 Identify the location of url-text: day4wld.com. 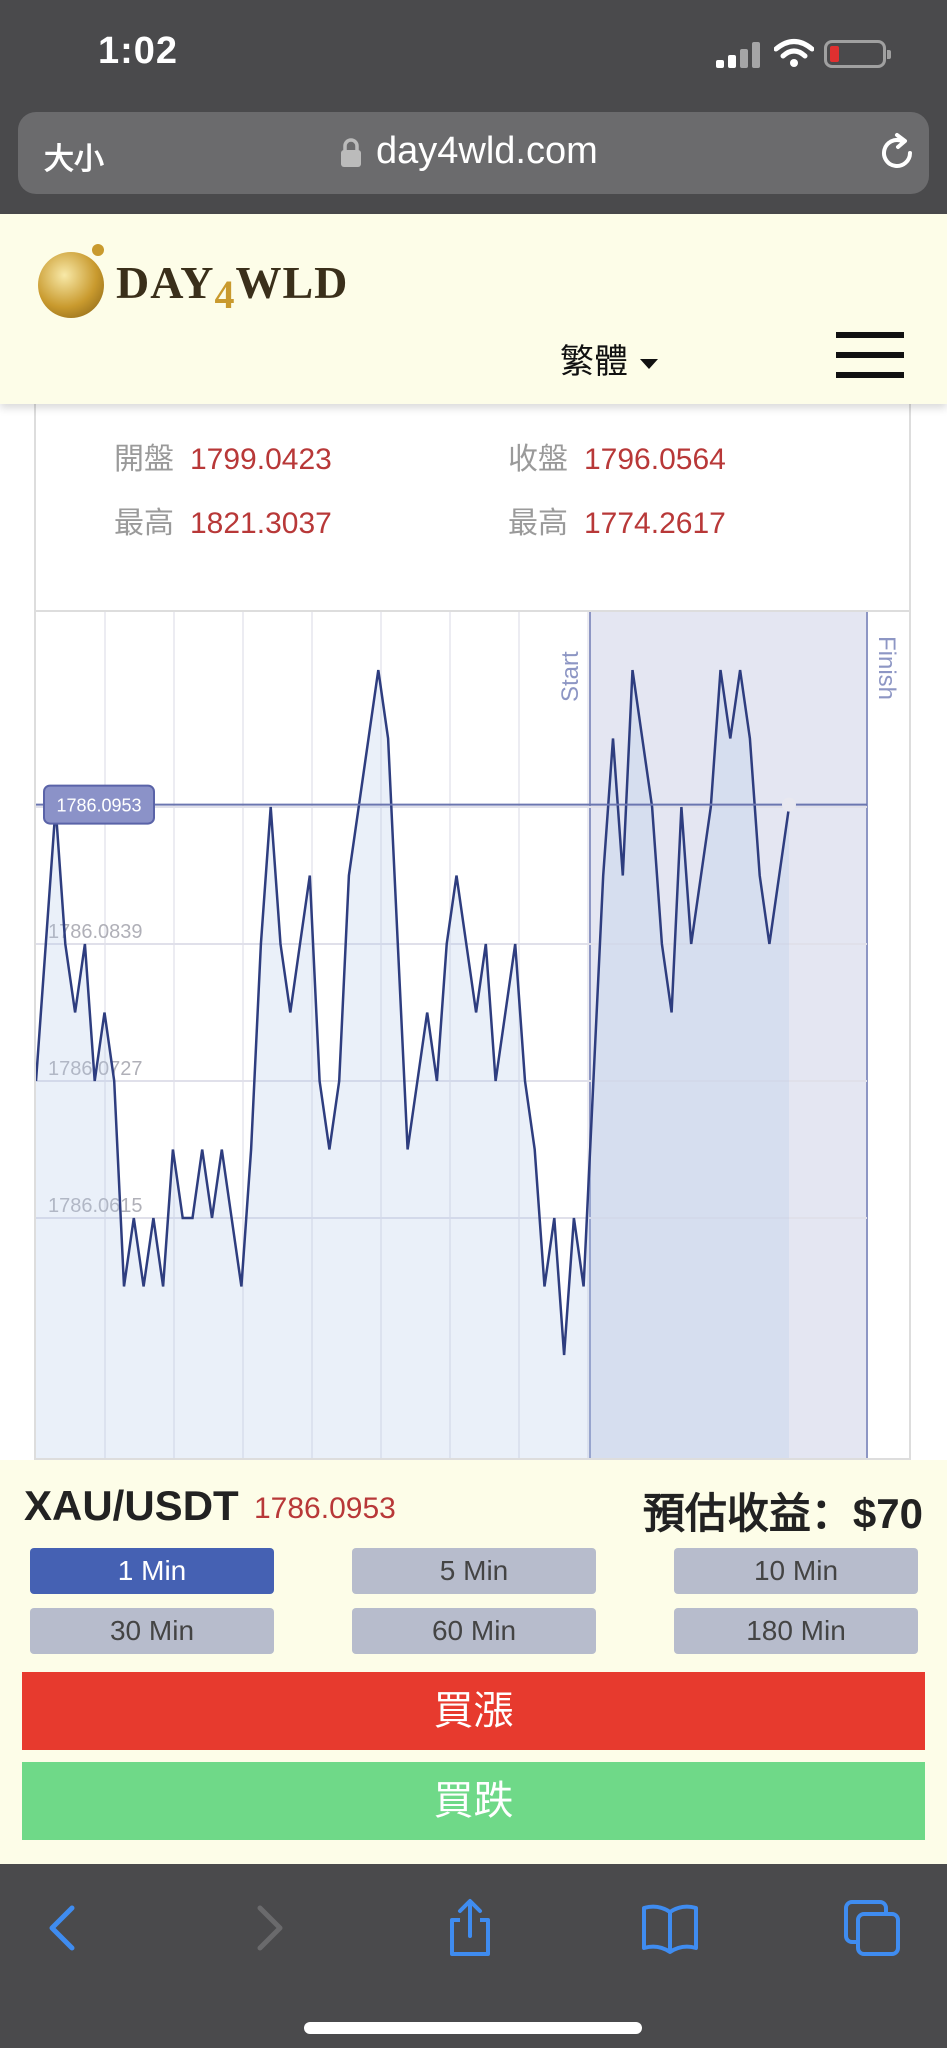
(487, 151).